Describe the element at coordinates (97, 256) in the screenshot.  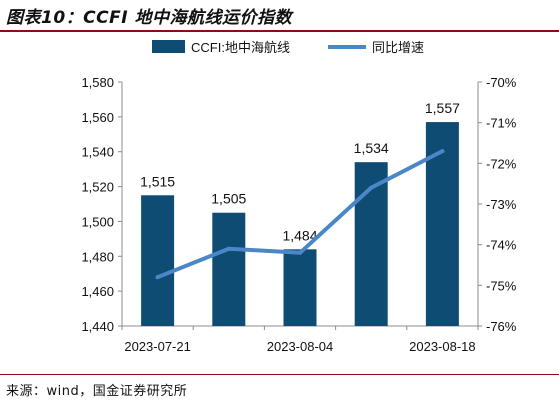
I see `left-tick-label: 1,480` at that location.